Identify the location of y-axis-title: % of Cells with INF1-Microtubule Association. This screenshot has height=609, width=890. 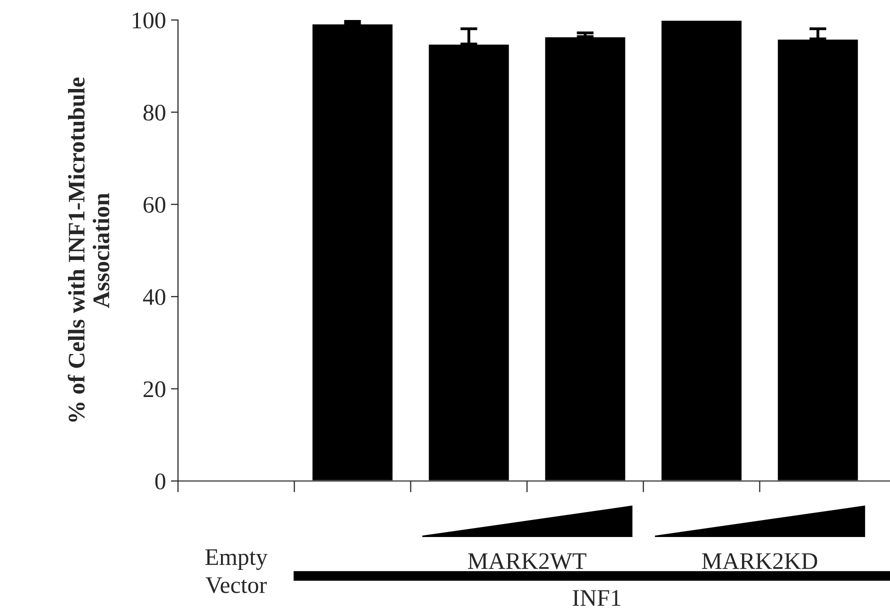
(89, 250).